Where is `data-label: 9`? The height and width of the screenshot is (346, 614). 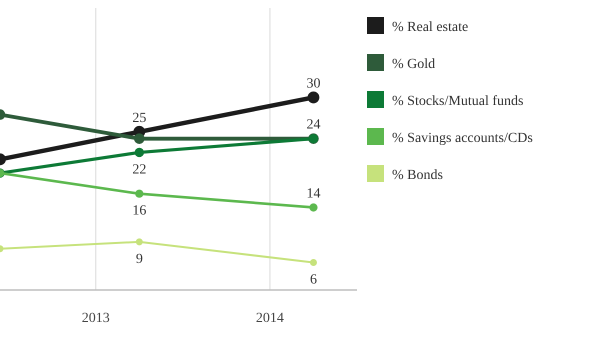 data-label: 9 is located at coordinates (139, 259).